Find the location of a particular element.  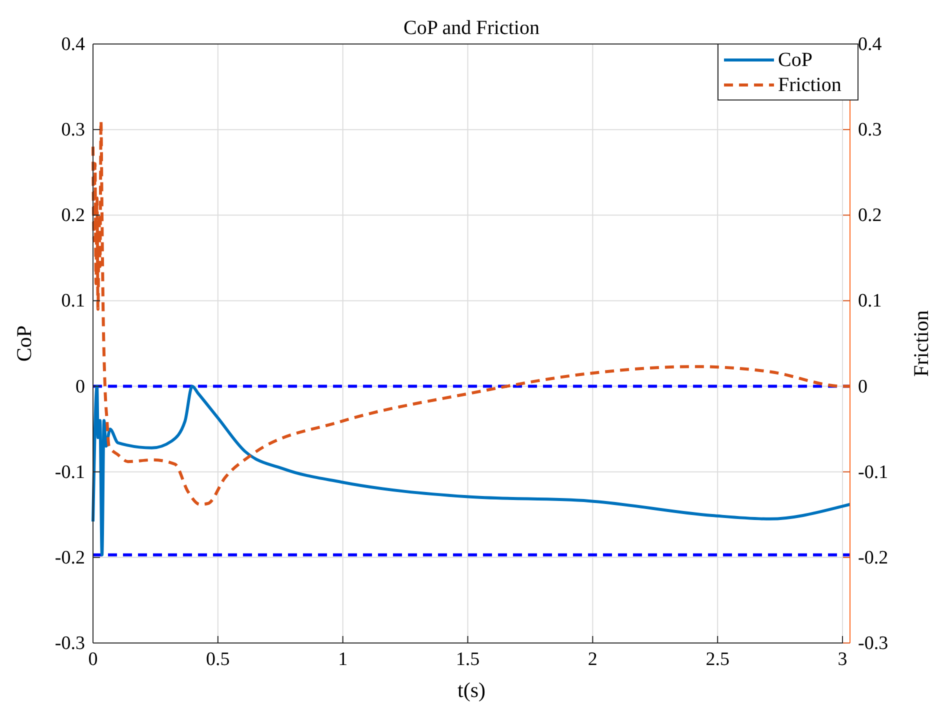

y2-tick-label: 0.1 is located at coordinates (870, 301).